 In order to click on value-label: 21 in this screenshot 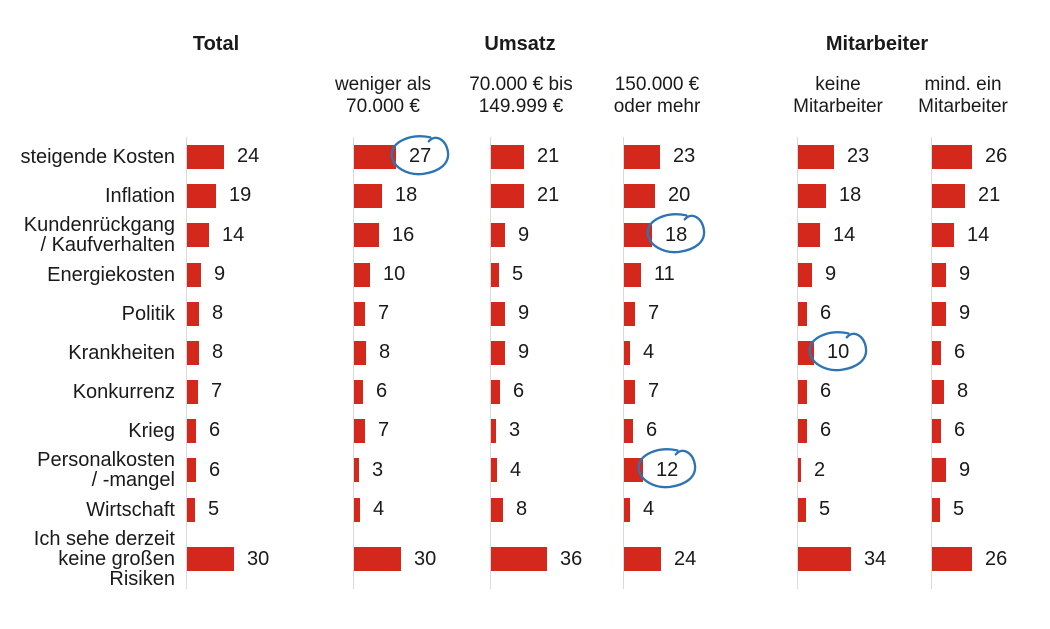, I will do `click(548, 195)`.